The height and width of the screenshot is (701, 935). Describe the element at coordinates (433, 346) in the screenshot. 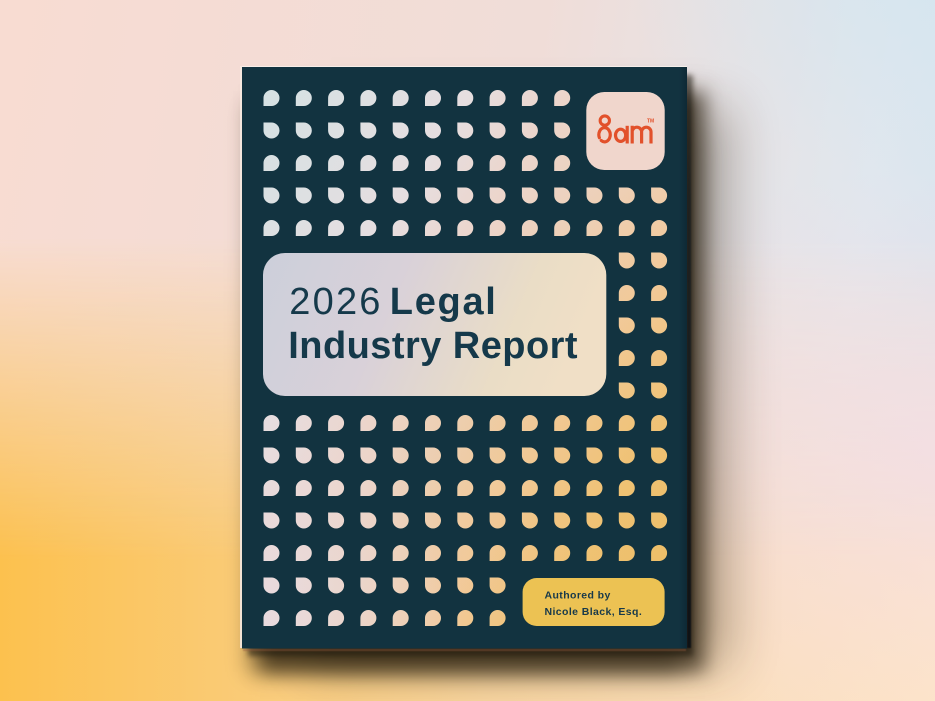

I see `svg-text: Industry Report` at that location.